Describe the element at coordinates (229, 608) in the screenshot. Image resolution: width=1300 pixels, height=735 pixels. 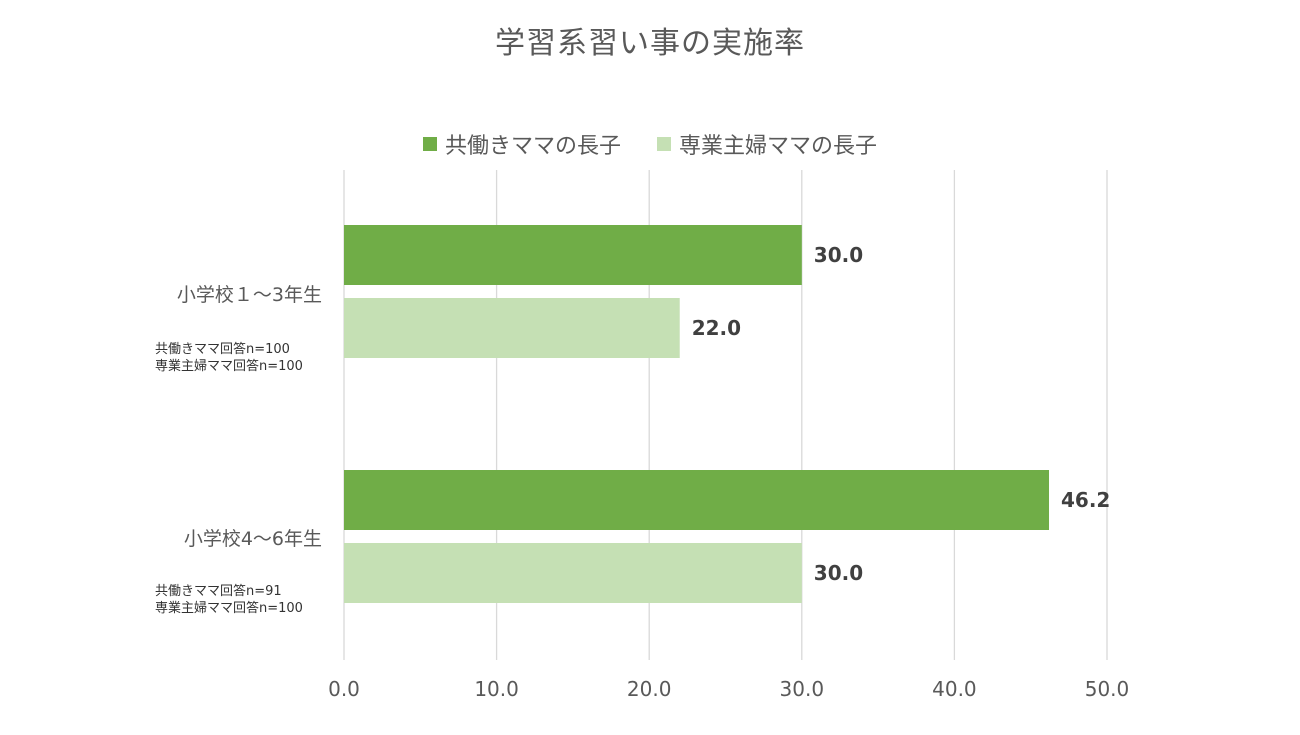
I see `sample-note-housewife-grades-4-6: 専業主婦ママ回答n=100` at that location.